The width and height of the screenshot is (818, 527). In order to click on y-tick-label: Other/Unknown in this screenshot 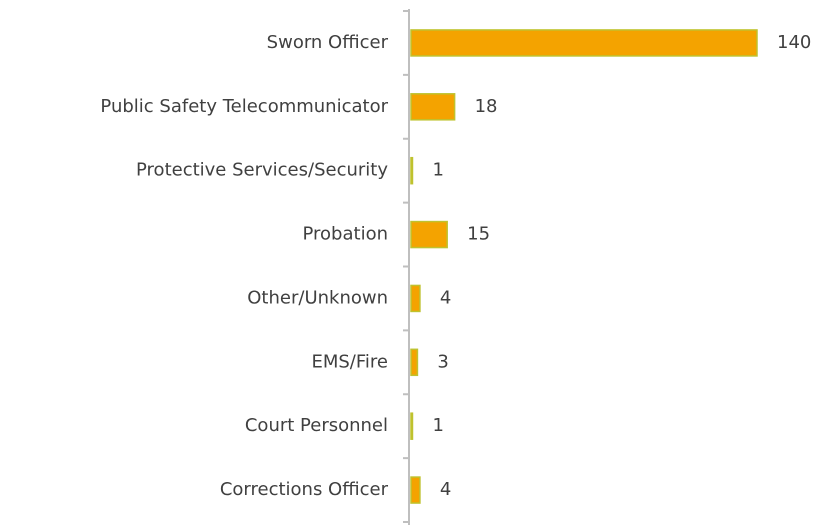, I will do `click(317, 297)`.